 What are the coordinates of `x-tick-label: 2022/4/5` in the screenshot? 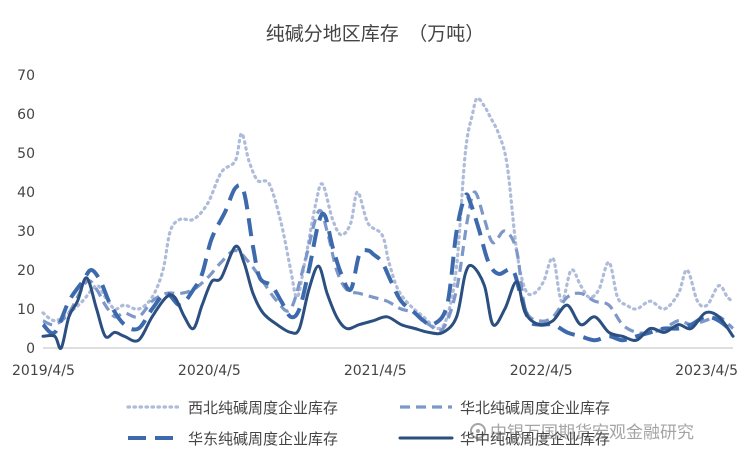 It's located at (541, 371).